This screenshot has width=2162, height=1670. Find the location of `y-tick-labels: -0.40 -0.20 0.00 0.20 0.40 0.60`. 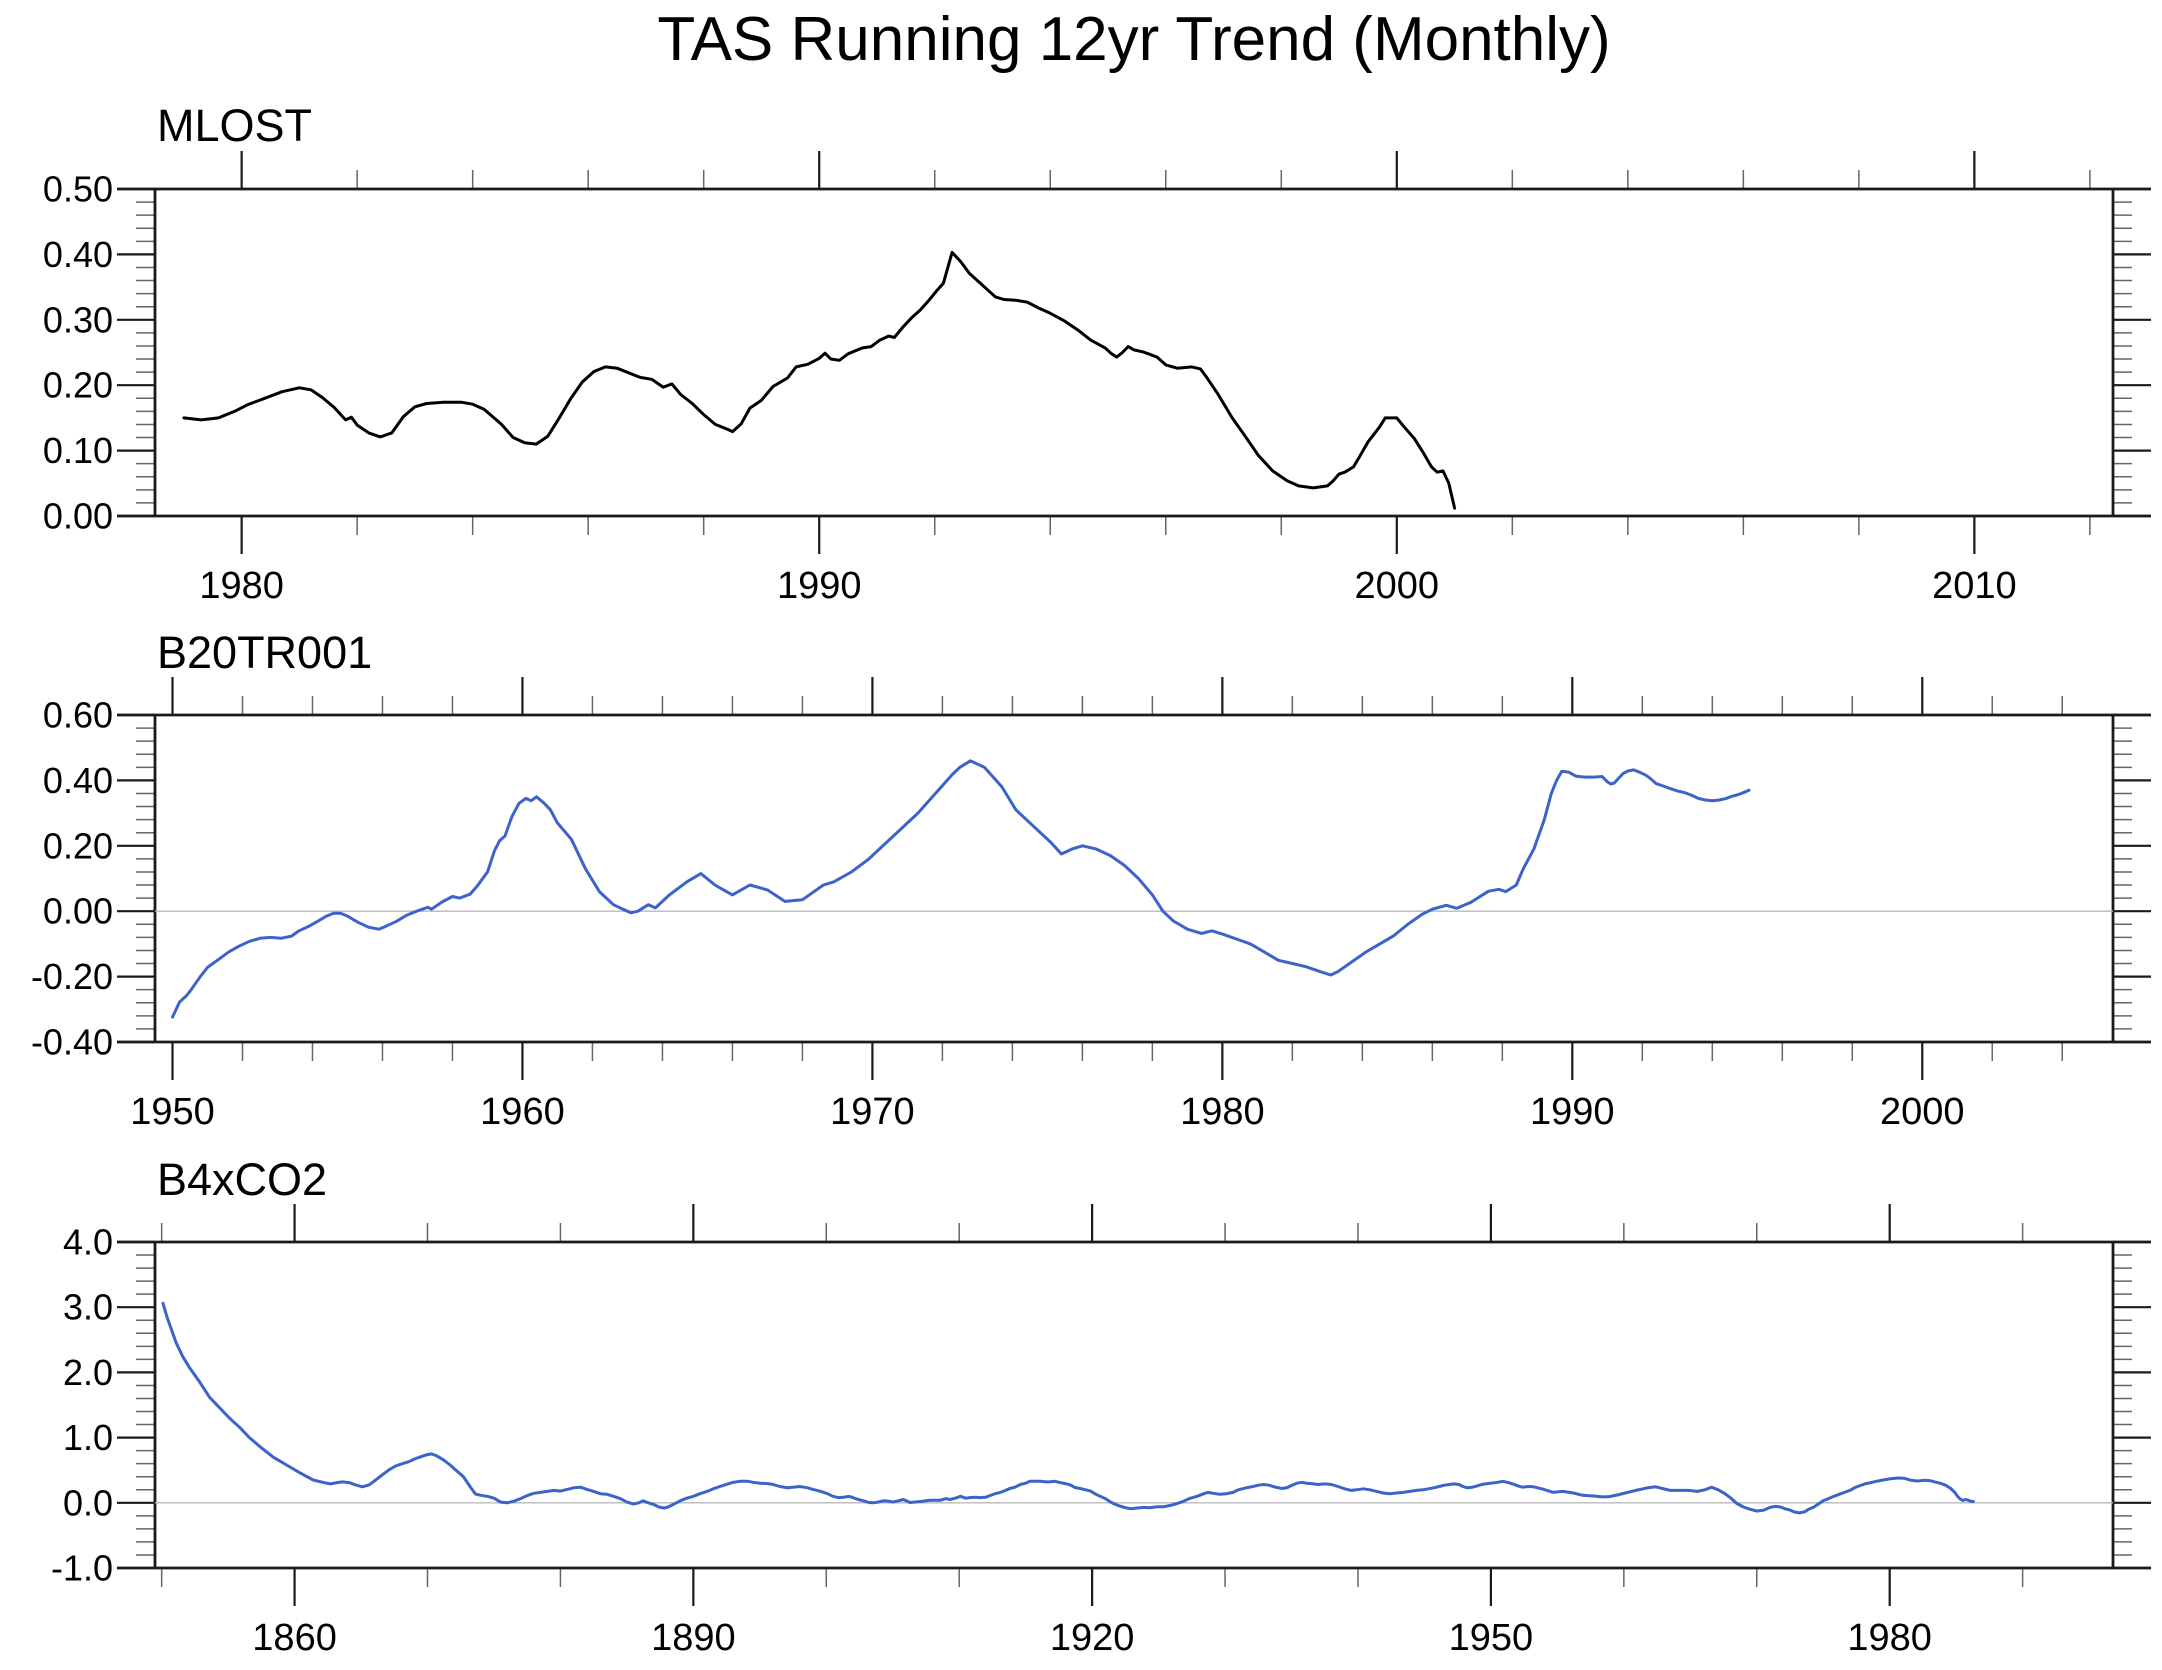

y-tick-labels: -0.40 -0.20 0.00 0.20 0.40 0.60 is located at coordinates (72, 879).